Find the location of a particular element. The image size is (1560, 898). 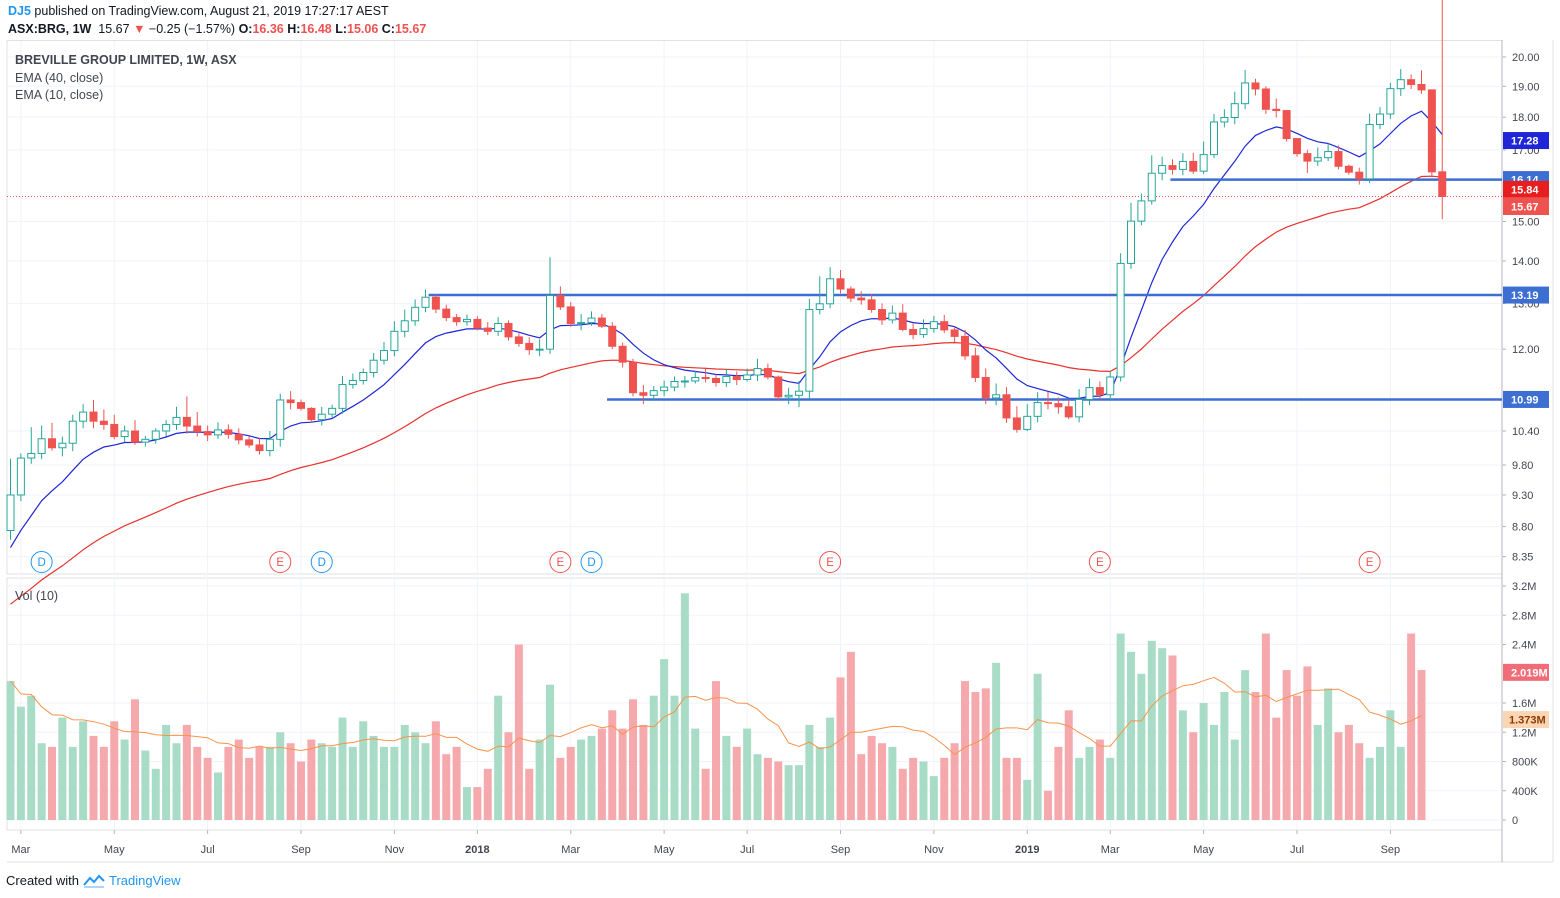

earnings-marker is located at coordinates (830, 562).